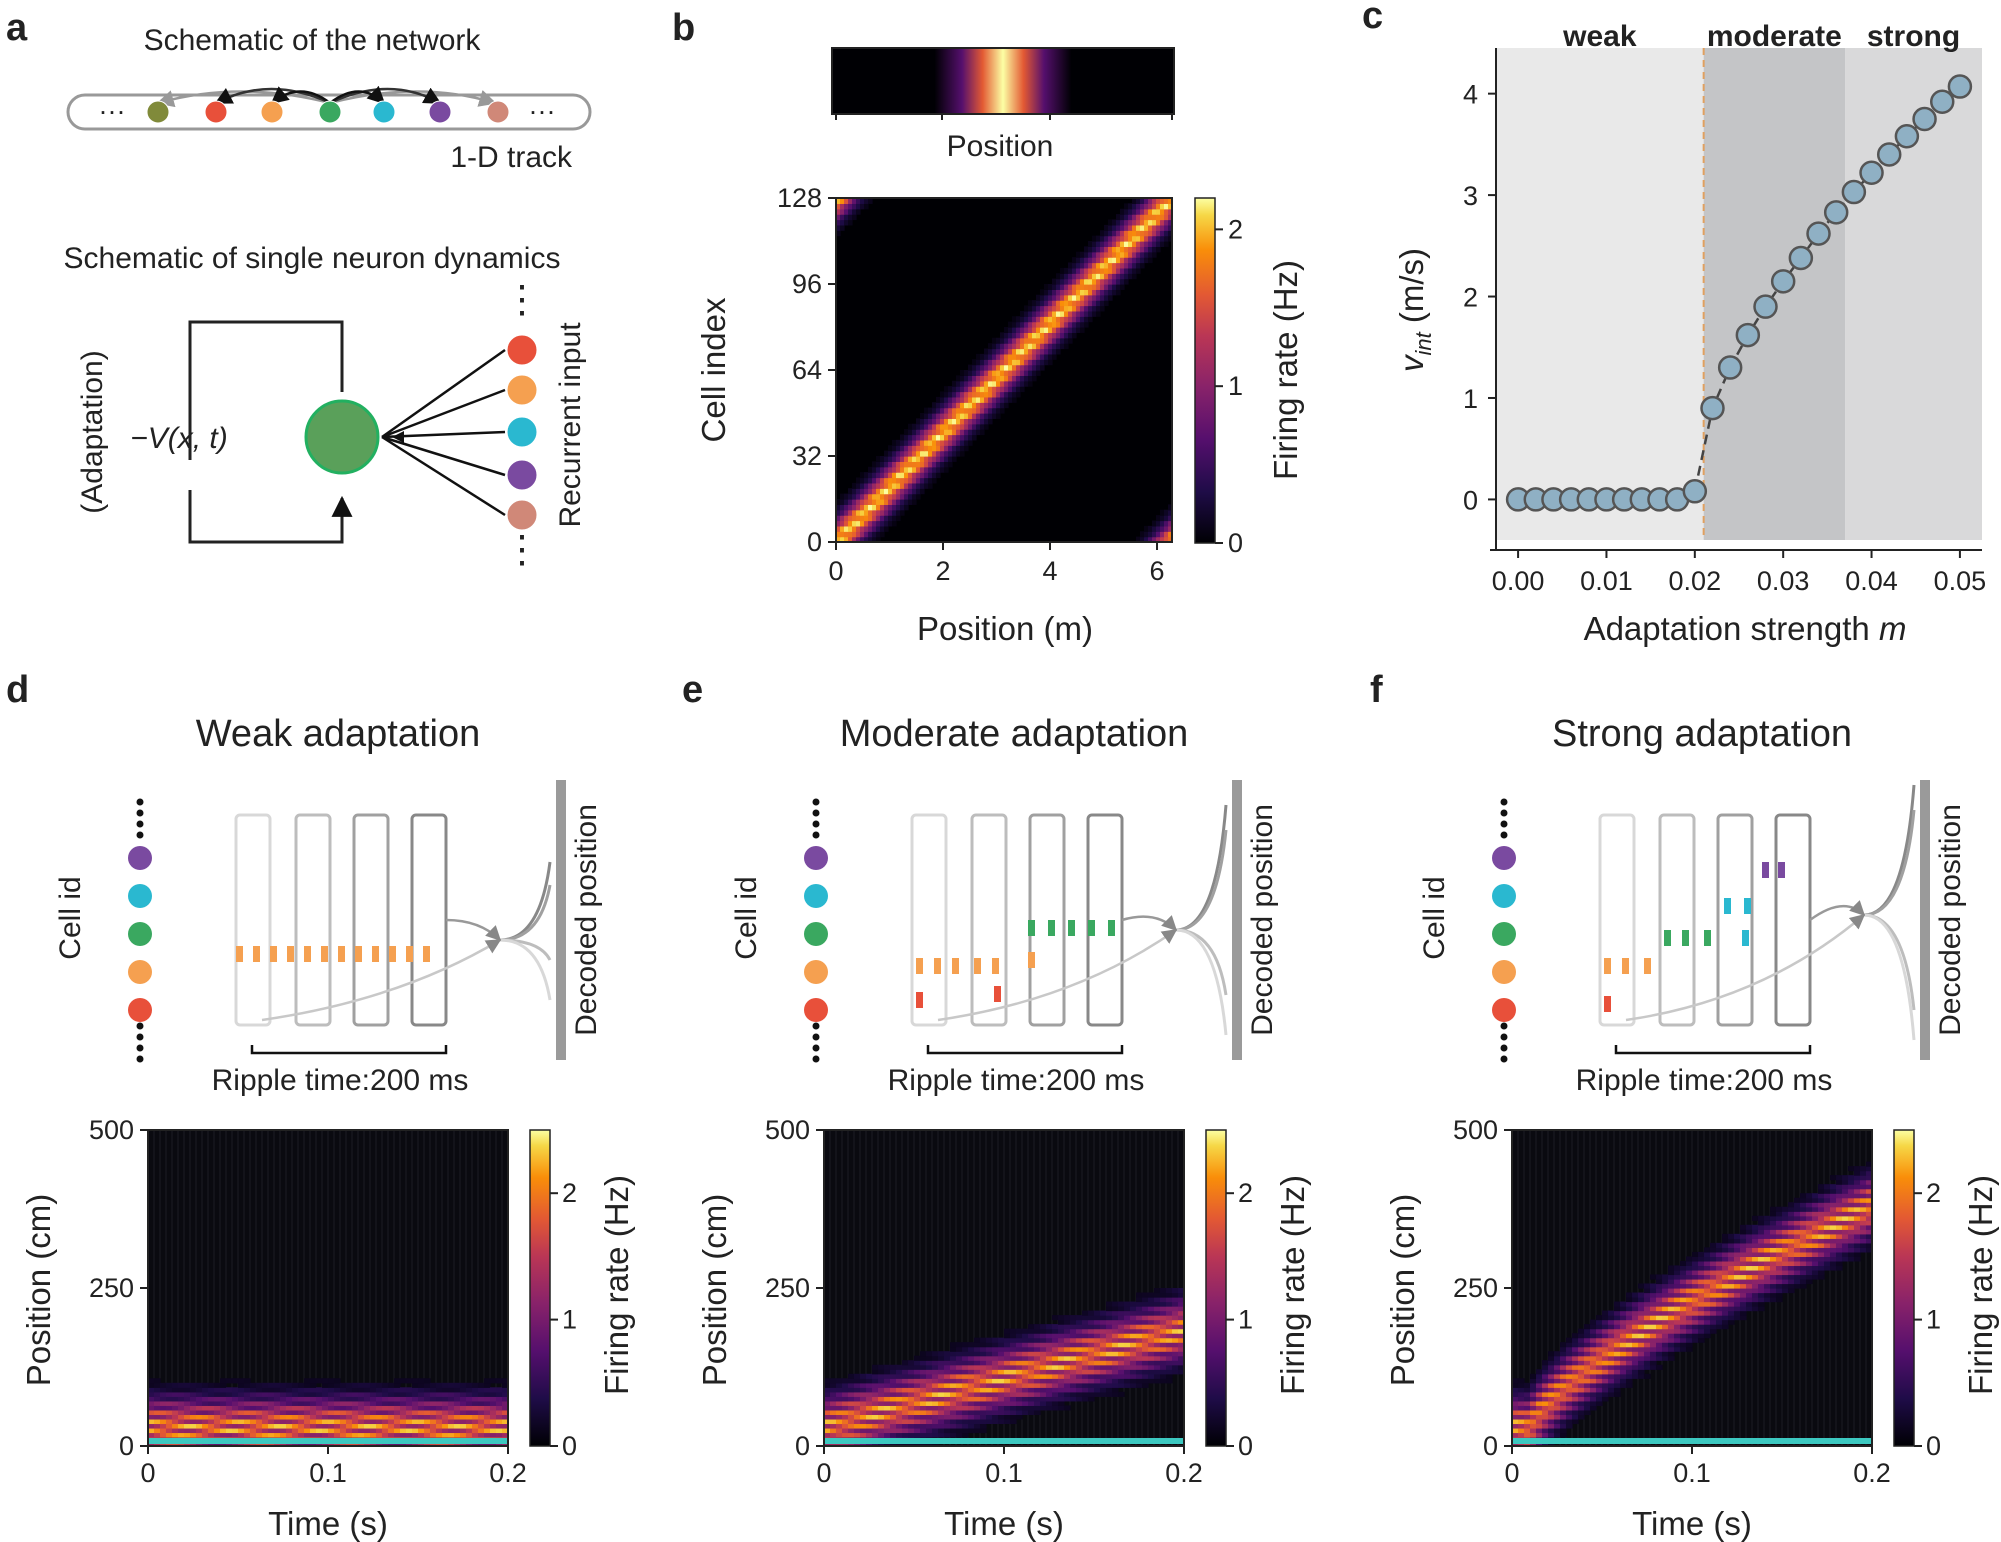  I want to click on c-ytick-label: 0, so click(1470, 500).